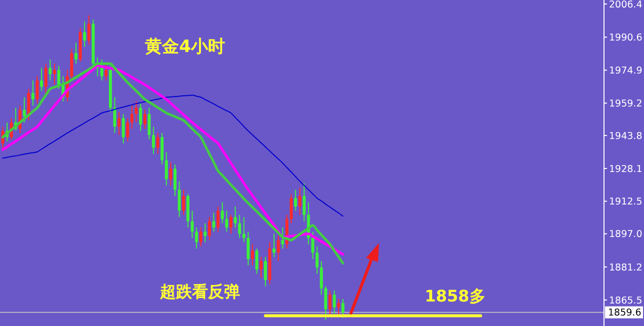 The width and height of the screenshot is (644, 326). I want to click on y-tick-label: 1990.6, so click(625, 38).